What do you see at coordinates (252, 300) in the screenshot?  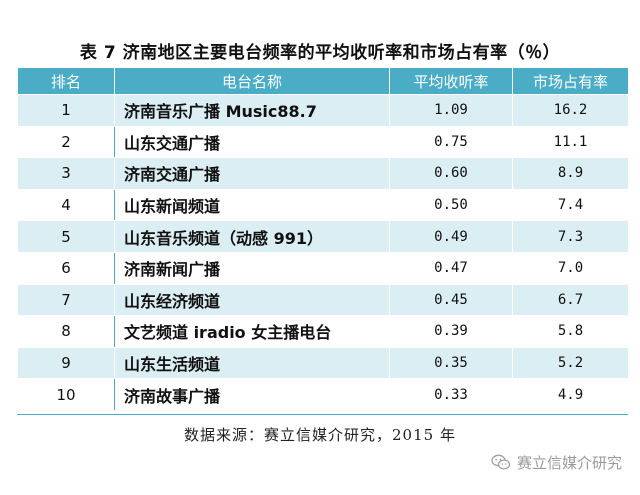 I see `station-name-cell: 山东经济频道` at bounding box center [252, 300].